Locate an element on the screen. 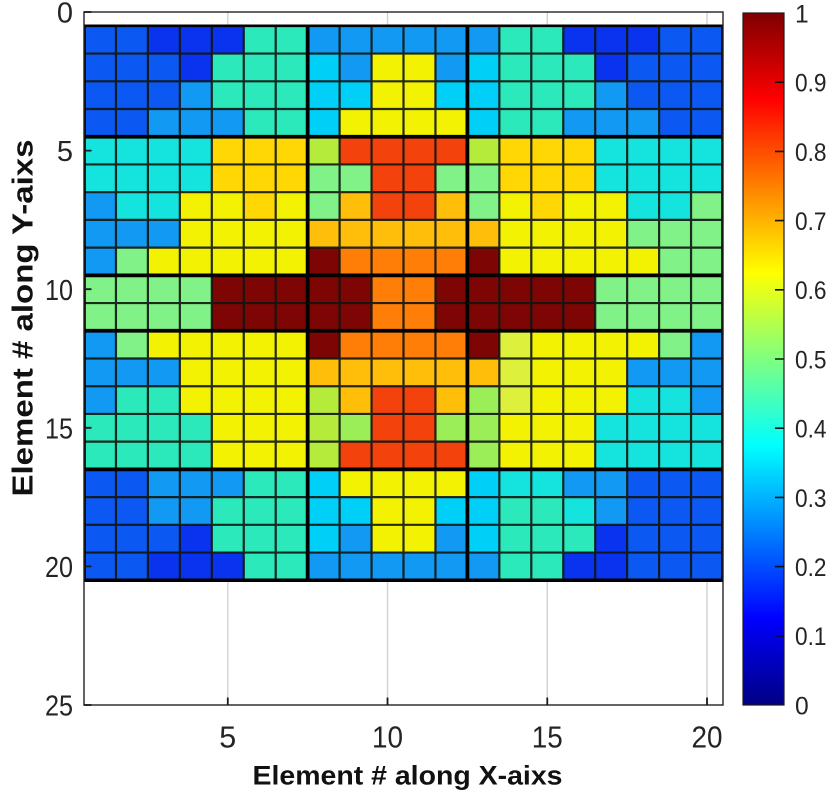 Image resolution: width=840 pixels, height=800 pixels. svg-text: Element # along Y-aixs is located at coordinates (24, 318).